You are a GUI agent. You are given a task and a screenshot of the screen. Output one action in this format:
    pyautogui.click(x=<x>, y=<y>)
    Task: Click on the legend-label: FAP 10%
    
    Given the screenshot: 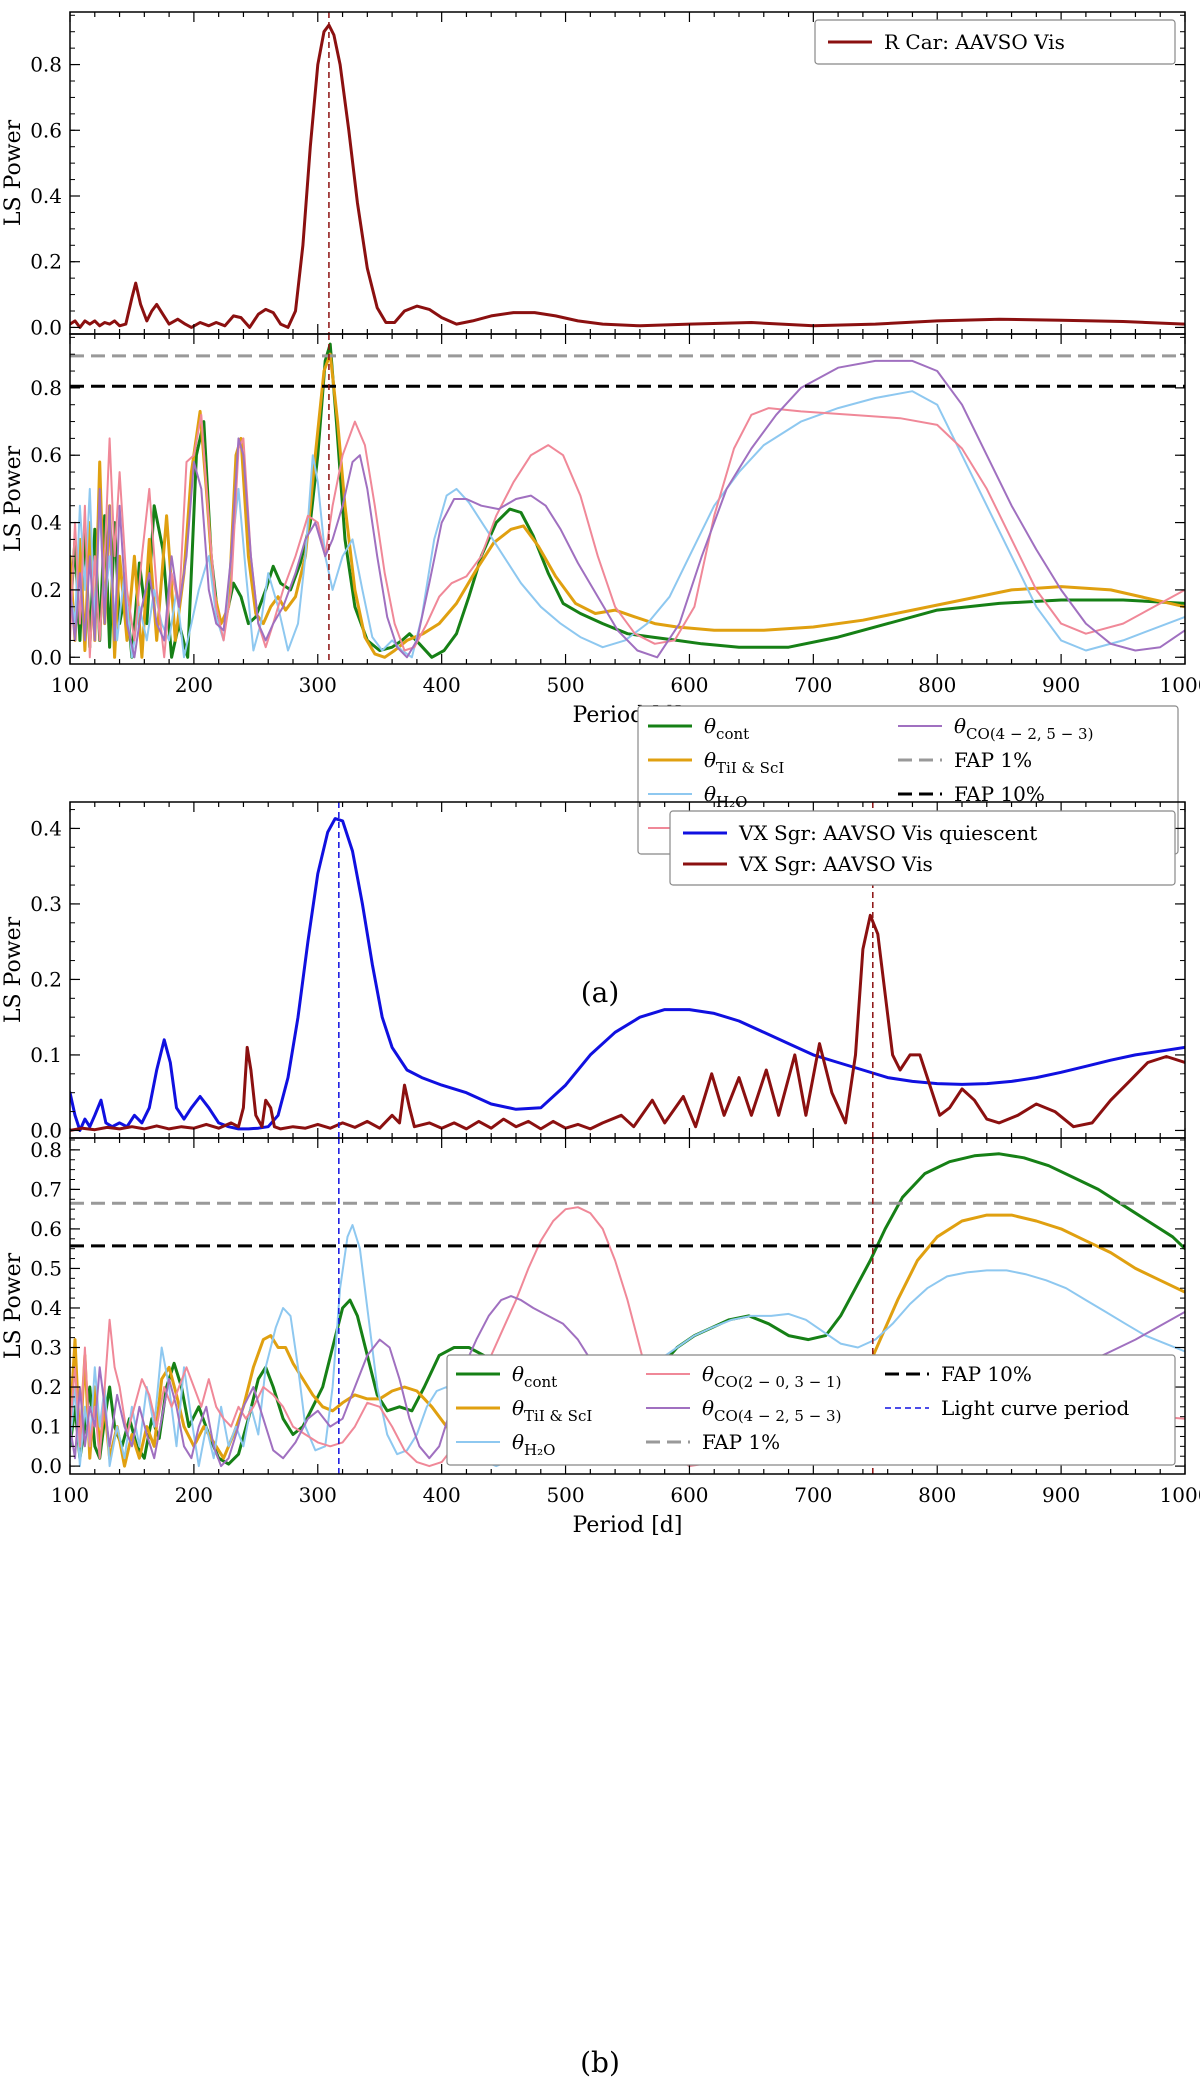 What is the action you would take?
    pyautogui.click(x=986, y=1374)
    